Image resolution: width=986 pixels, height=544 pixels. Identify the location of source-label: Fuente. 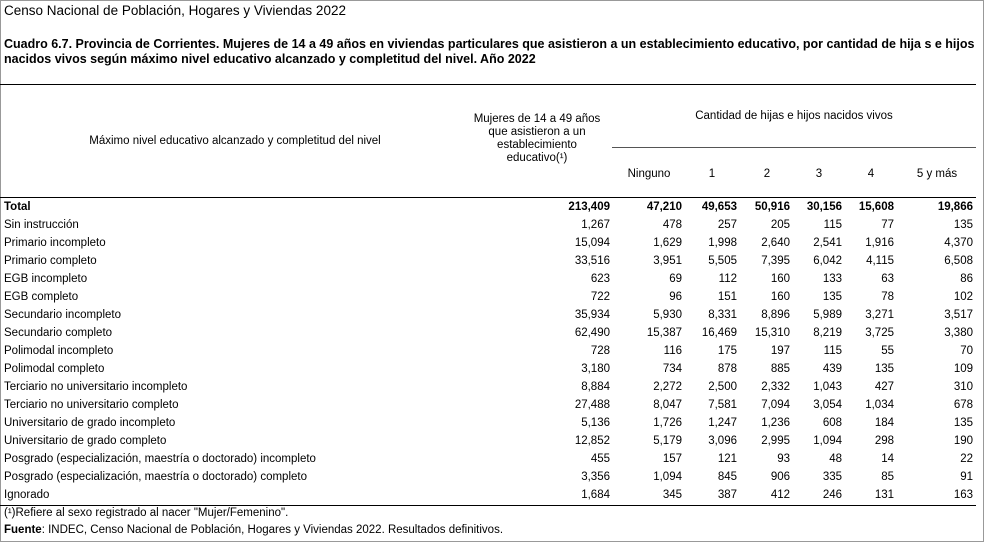
(23, 530).